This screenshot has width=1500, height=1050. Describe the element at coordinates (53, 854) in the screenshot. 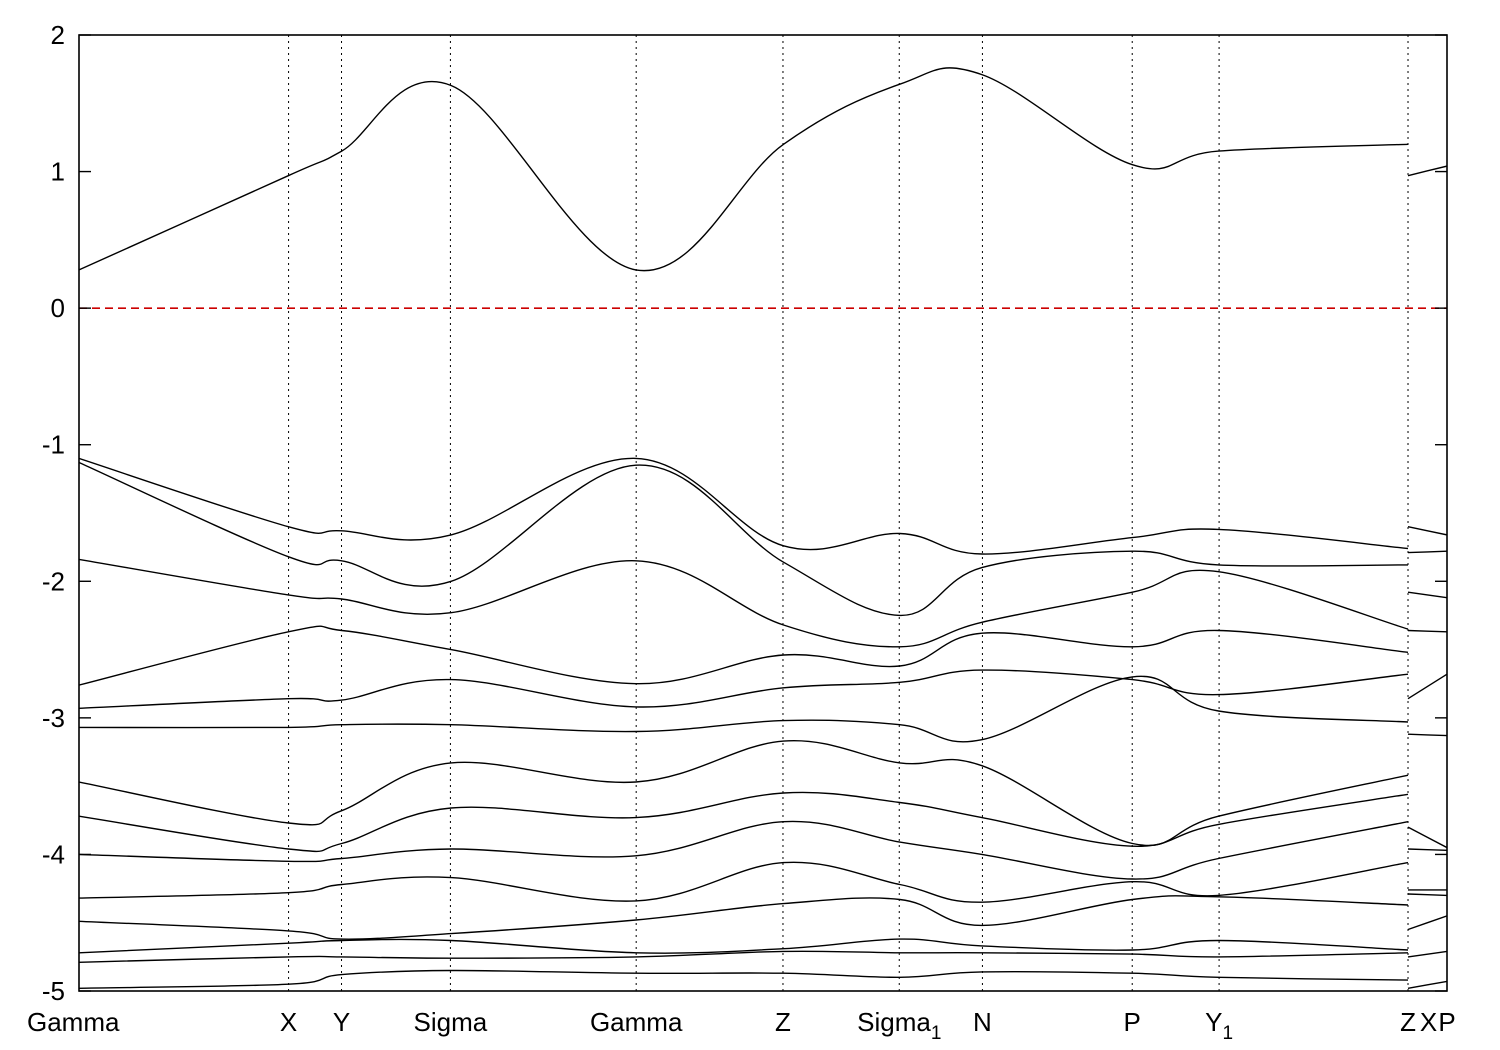

I see `y-tick-label: -4` at that location.